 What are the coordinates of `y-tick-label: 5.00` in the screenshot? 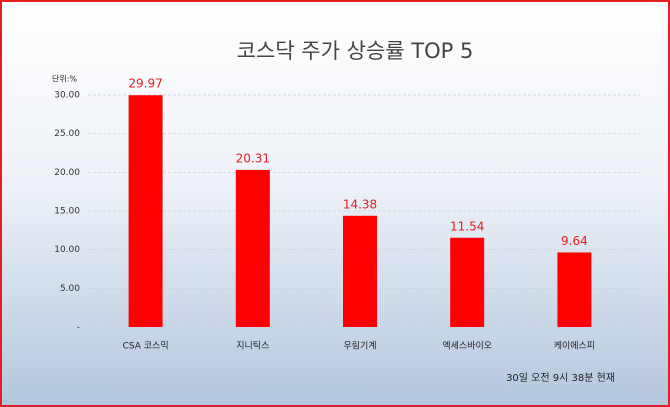 It's located at (70, 289).